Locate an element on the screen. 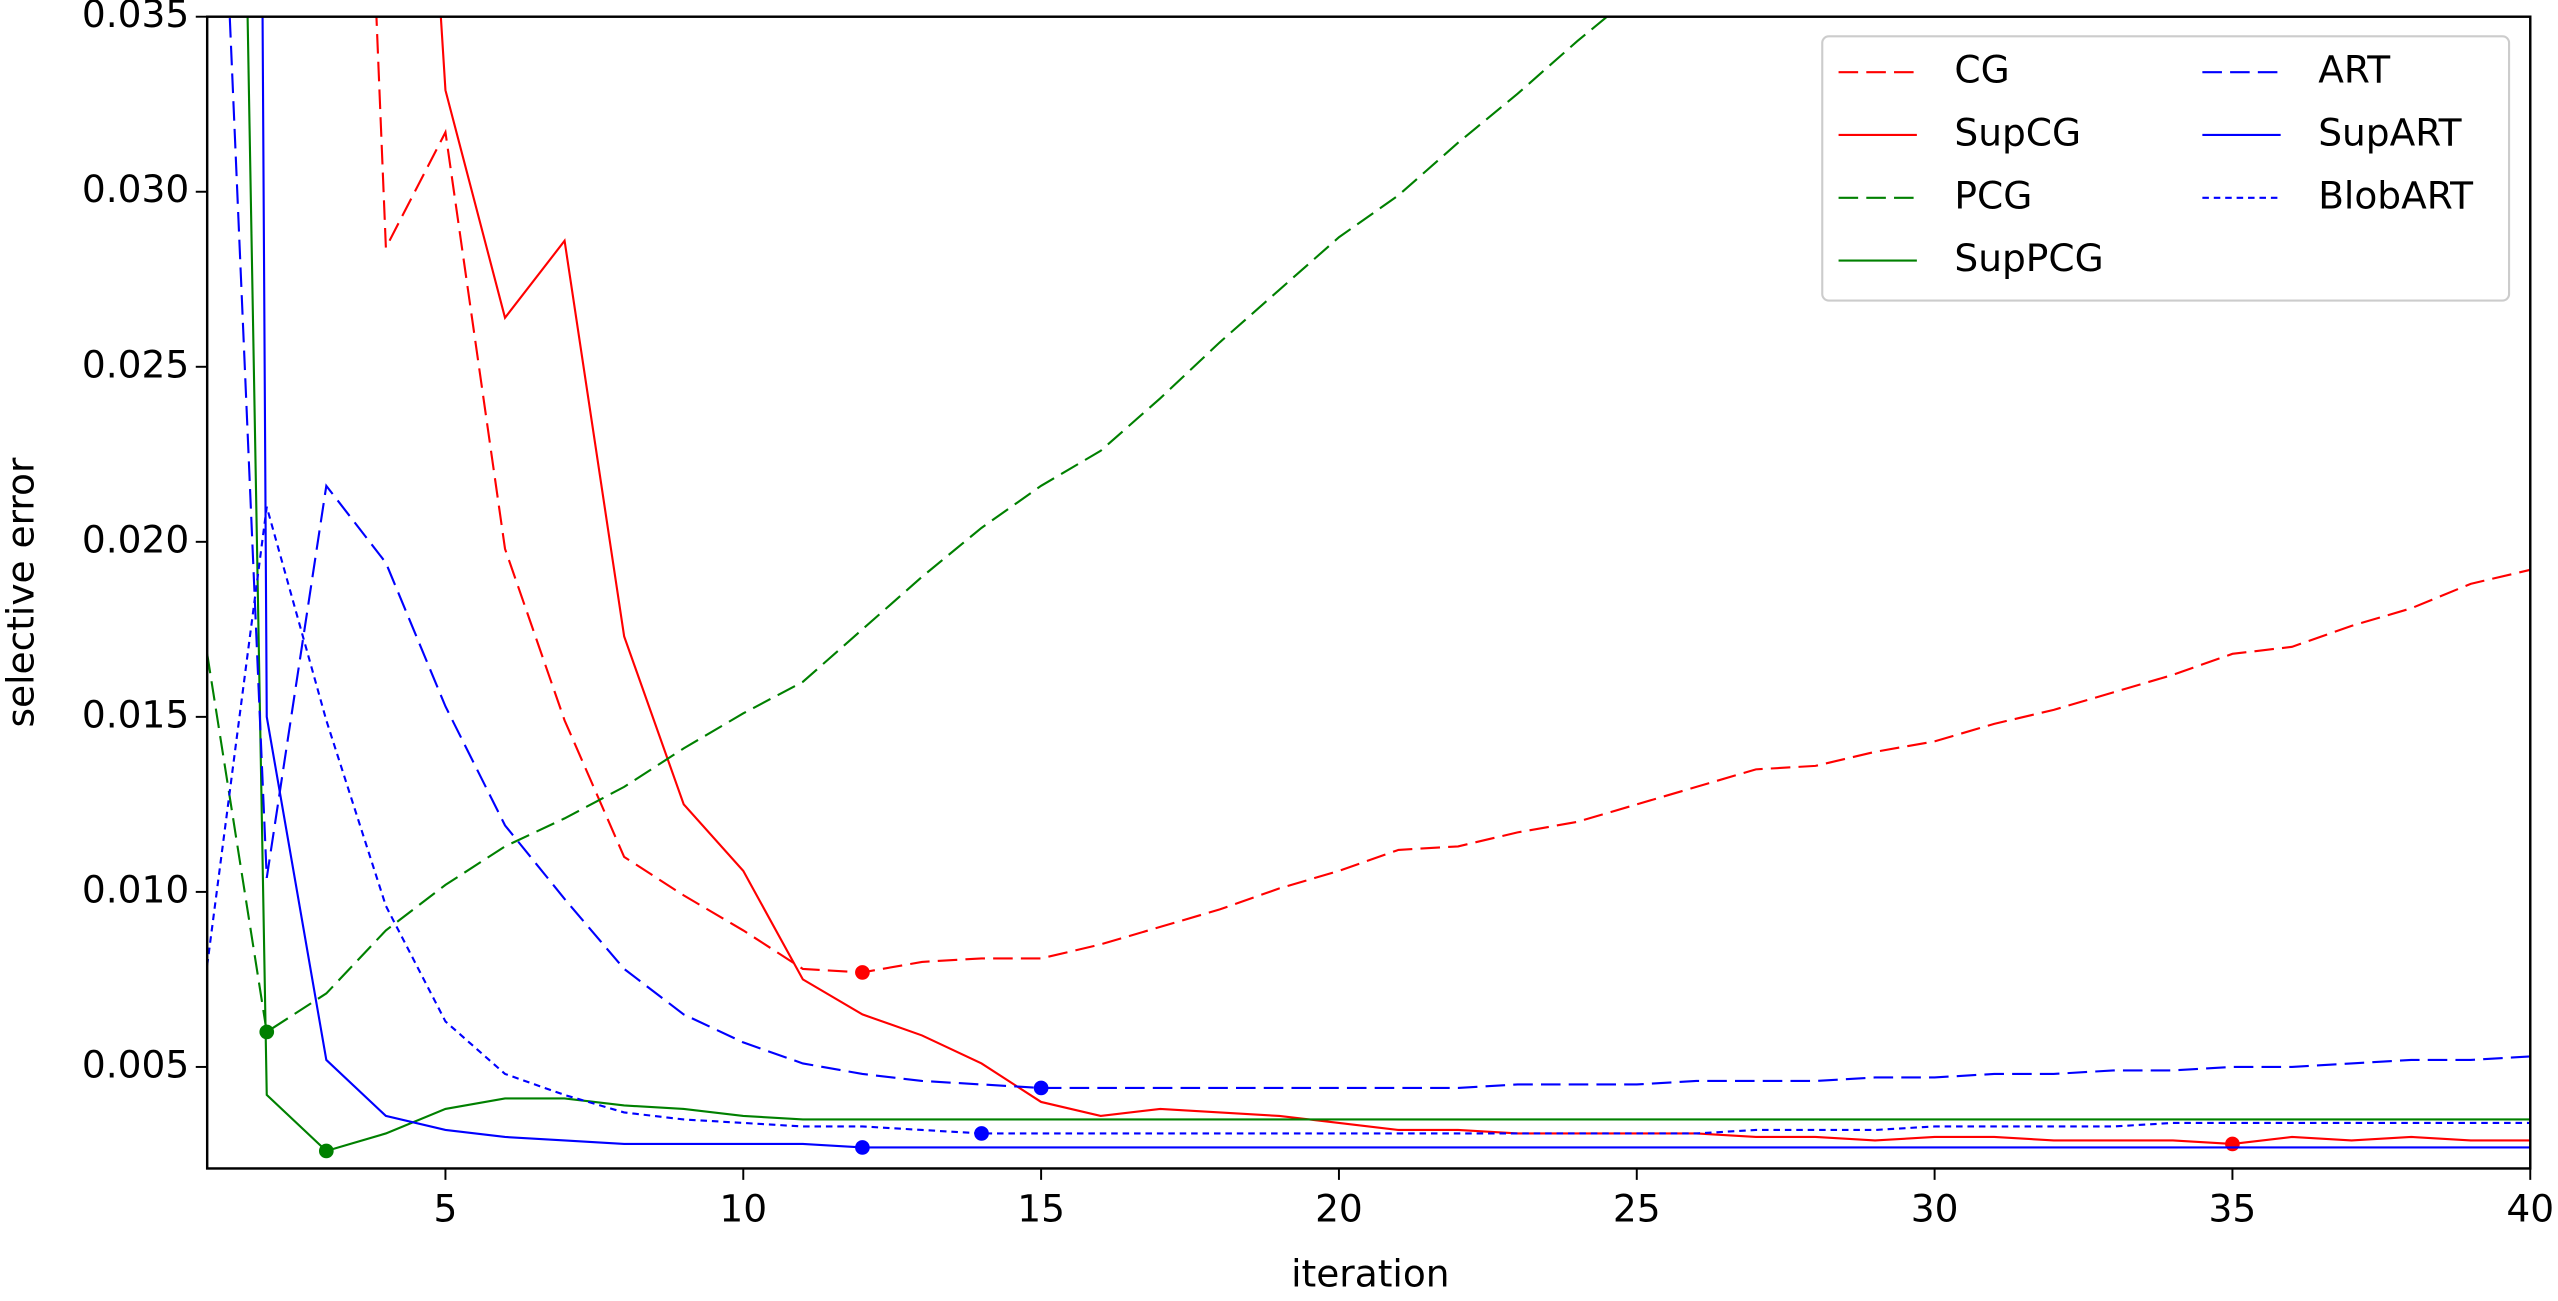  x-tick-label: 15 is located at coordinates (1041, 1208).